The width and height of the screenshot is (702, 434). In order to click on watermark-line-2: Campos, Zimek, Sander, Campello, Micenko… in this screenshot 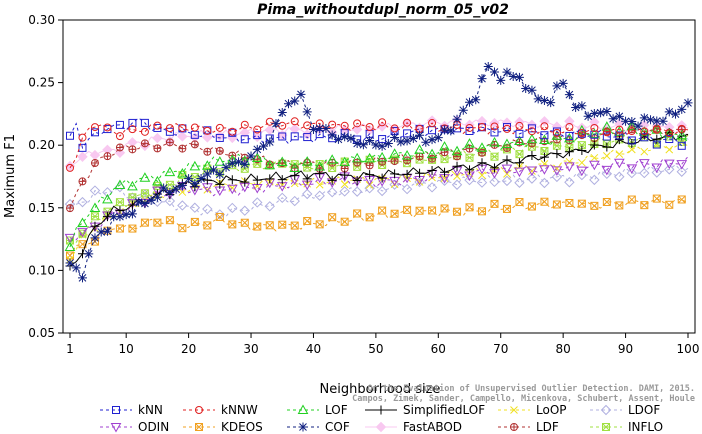, I will do `click(523, 398)`.